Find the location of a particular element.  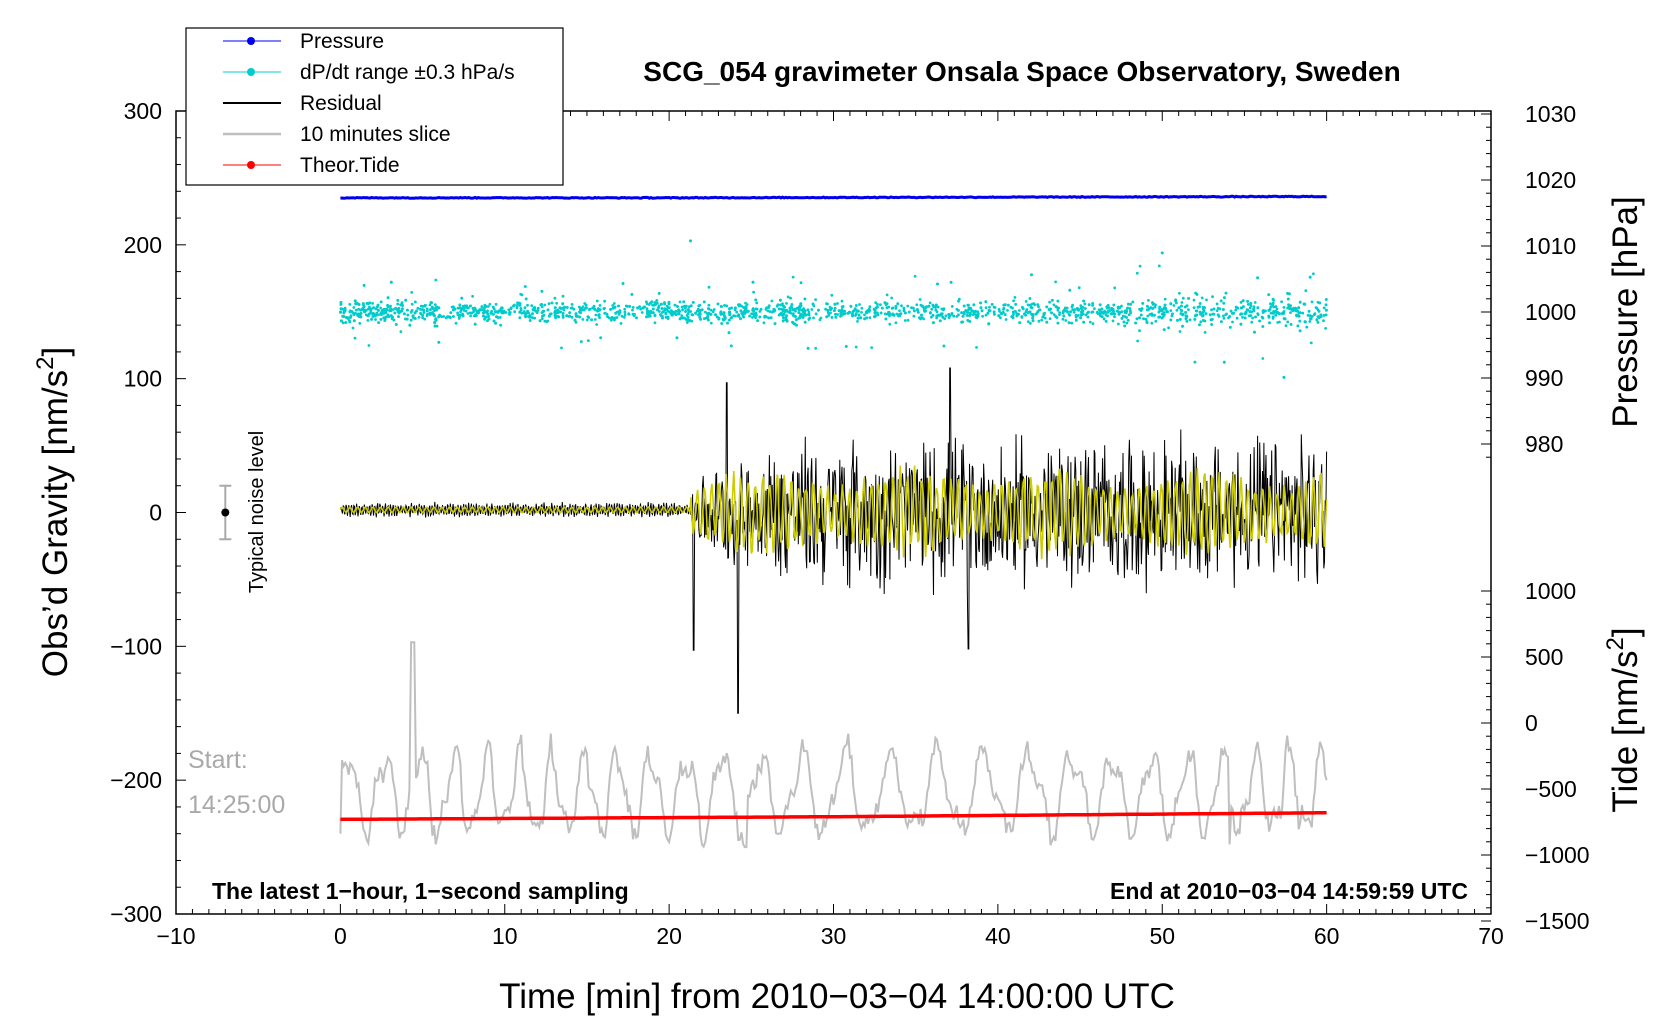

y-left-tick-label: −300 is located at coordinates (136, 914).